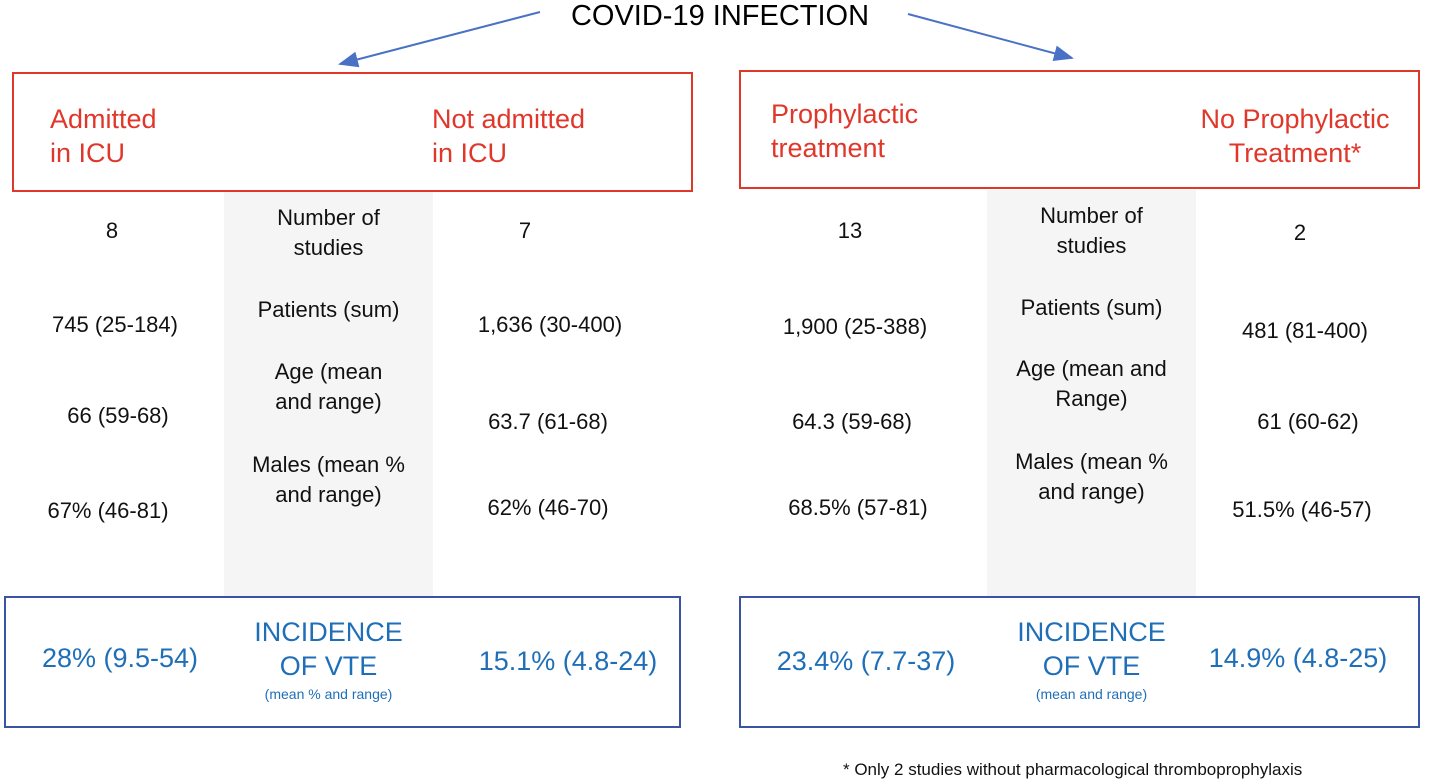 The height and width of the screenshot is (784, 1440). I want to click on right-incidence-b: 14.9% (4.8-25), so click(1298, 658).